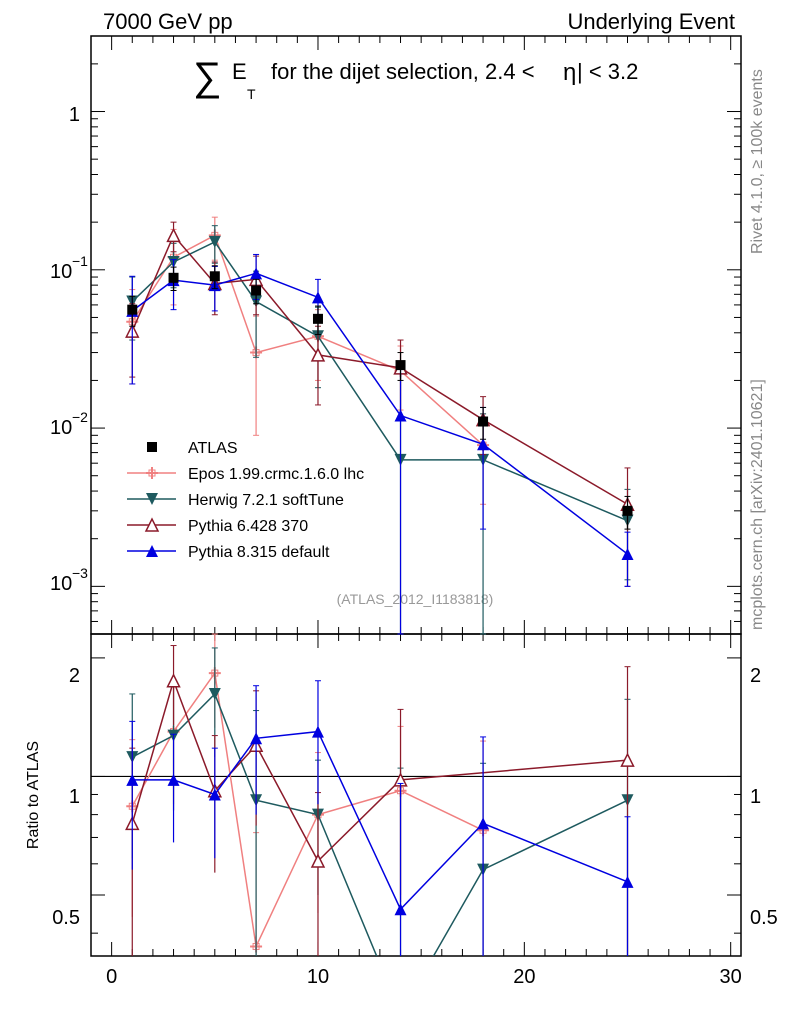  I want to click on legend-item: Herwig 7.2.1 softTune, so click(235, 500).